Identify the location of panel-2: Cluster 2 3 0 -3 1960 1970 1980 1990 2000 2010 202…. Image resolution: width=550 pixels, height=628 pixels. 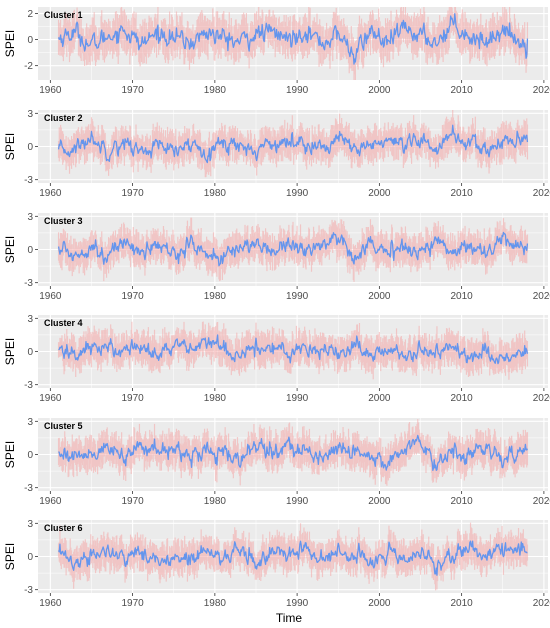
(276, 154).